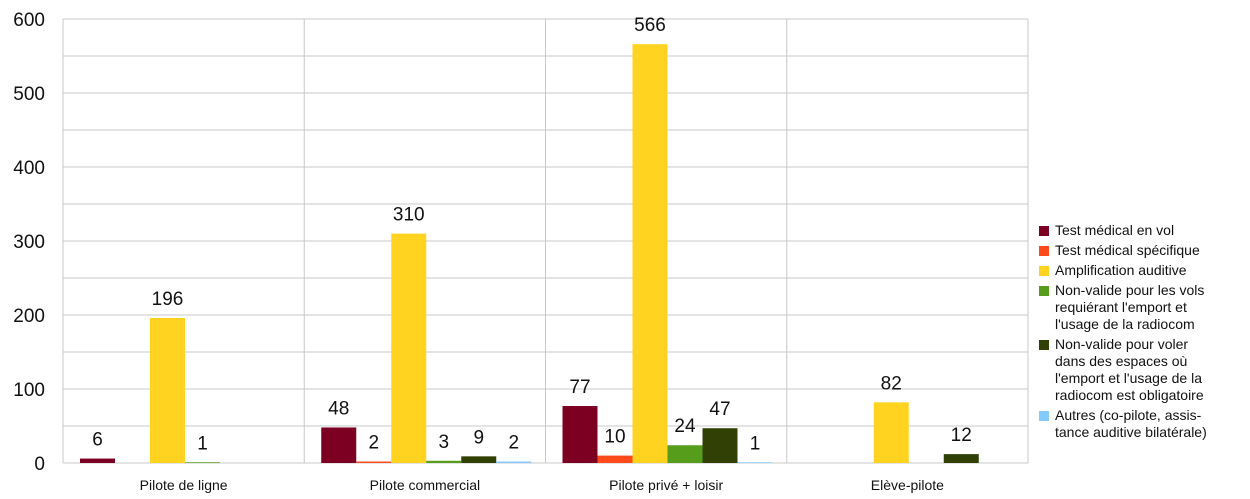  What do you see at coordinates (97, 440) in the screenshot?
I see `data-label: 6` at bounding box center [97, 440].